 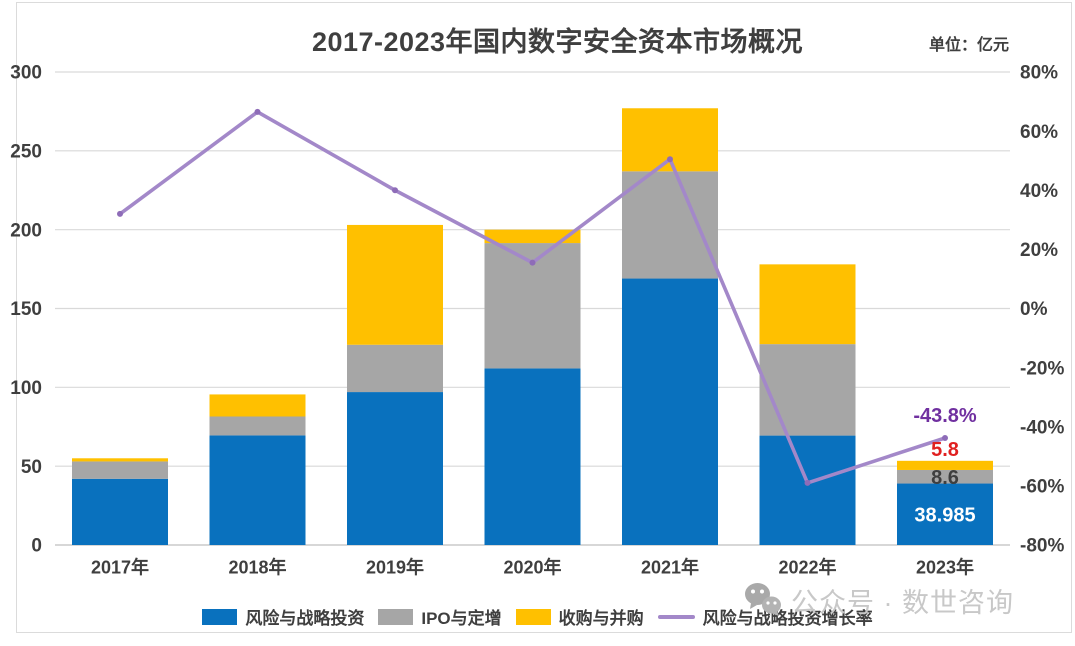 I want to click on unit-label: 单位：亿元, so click(x=968, y=45).